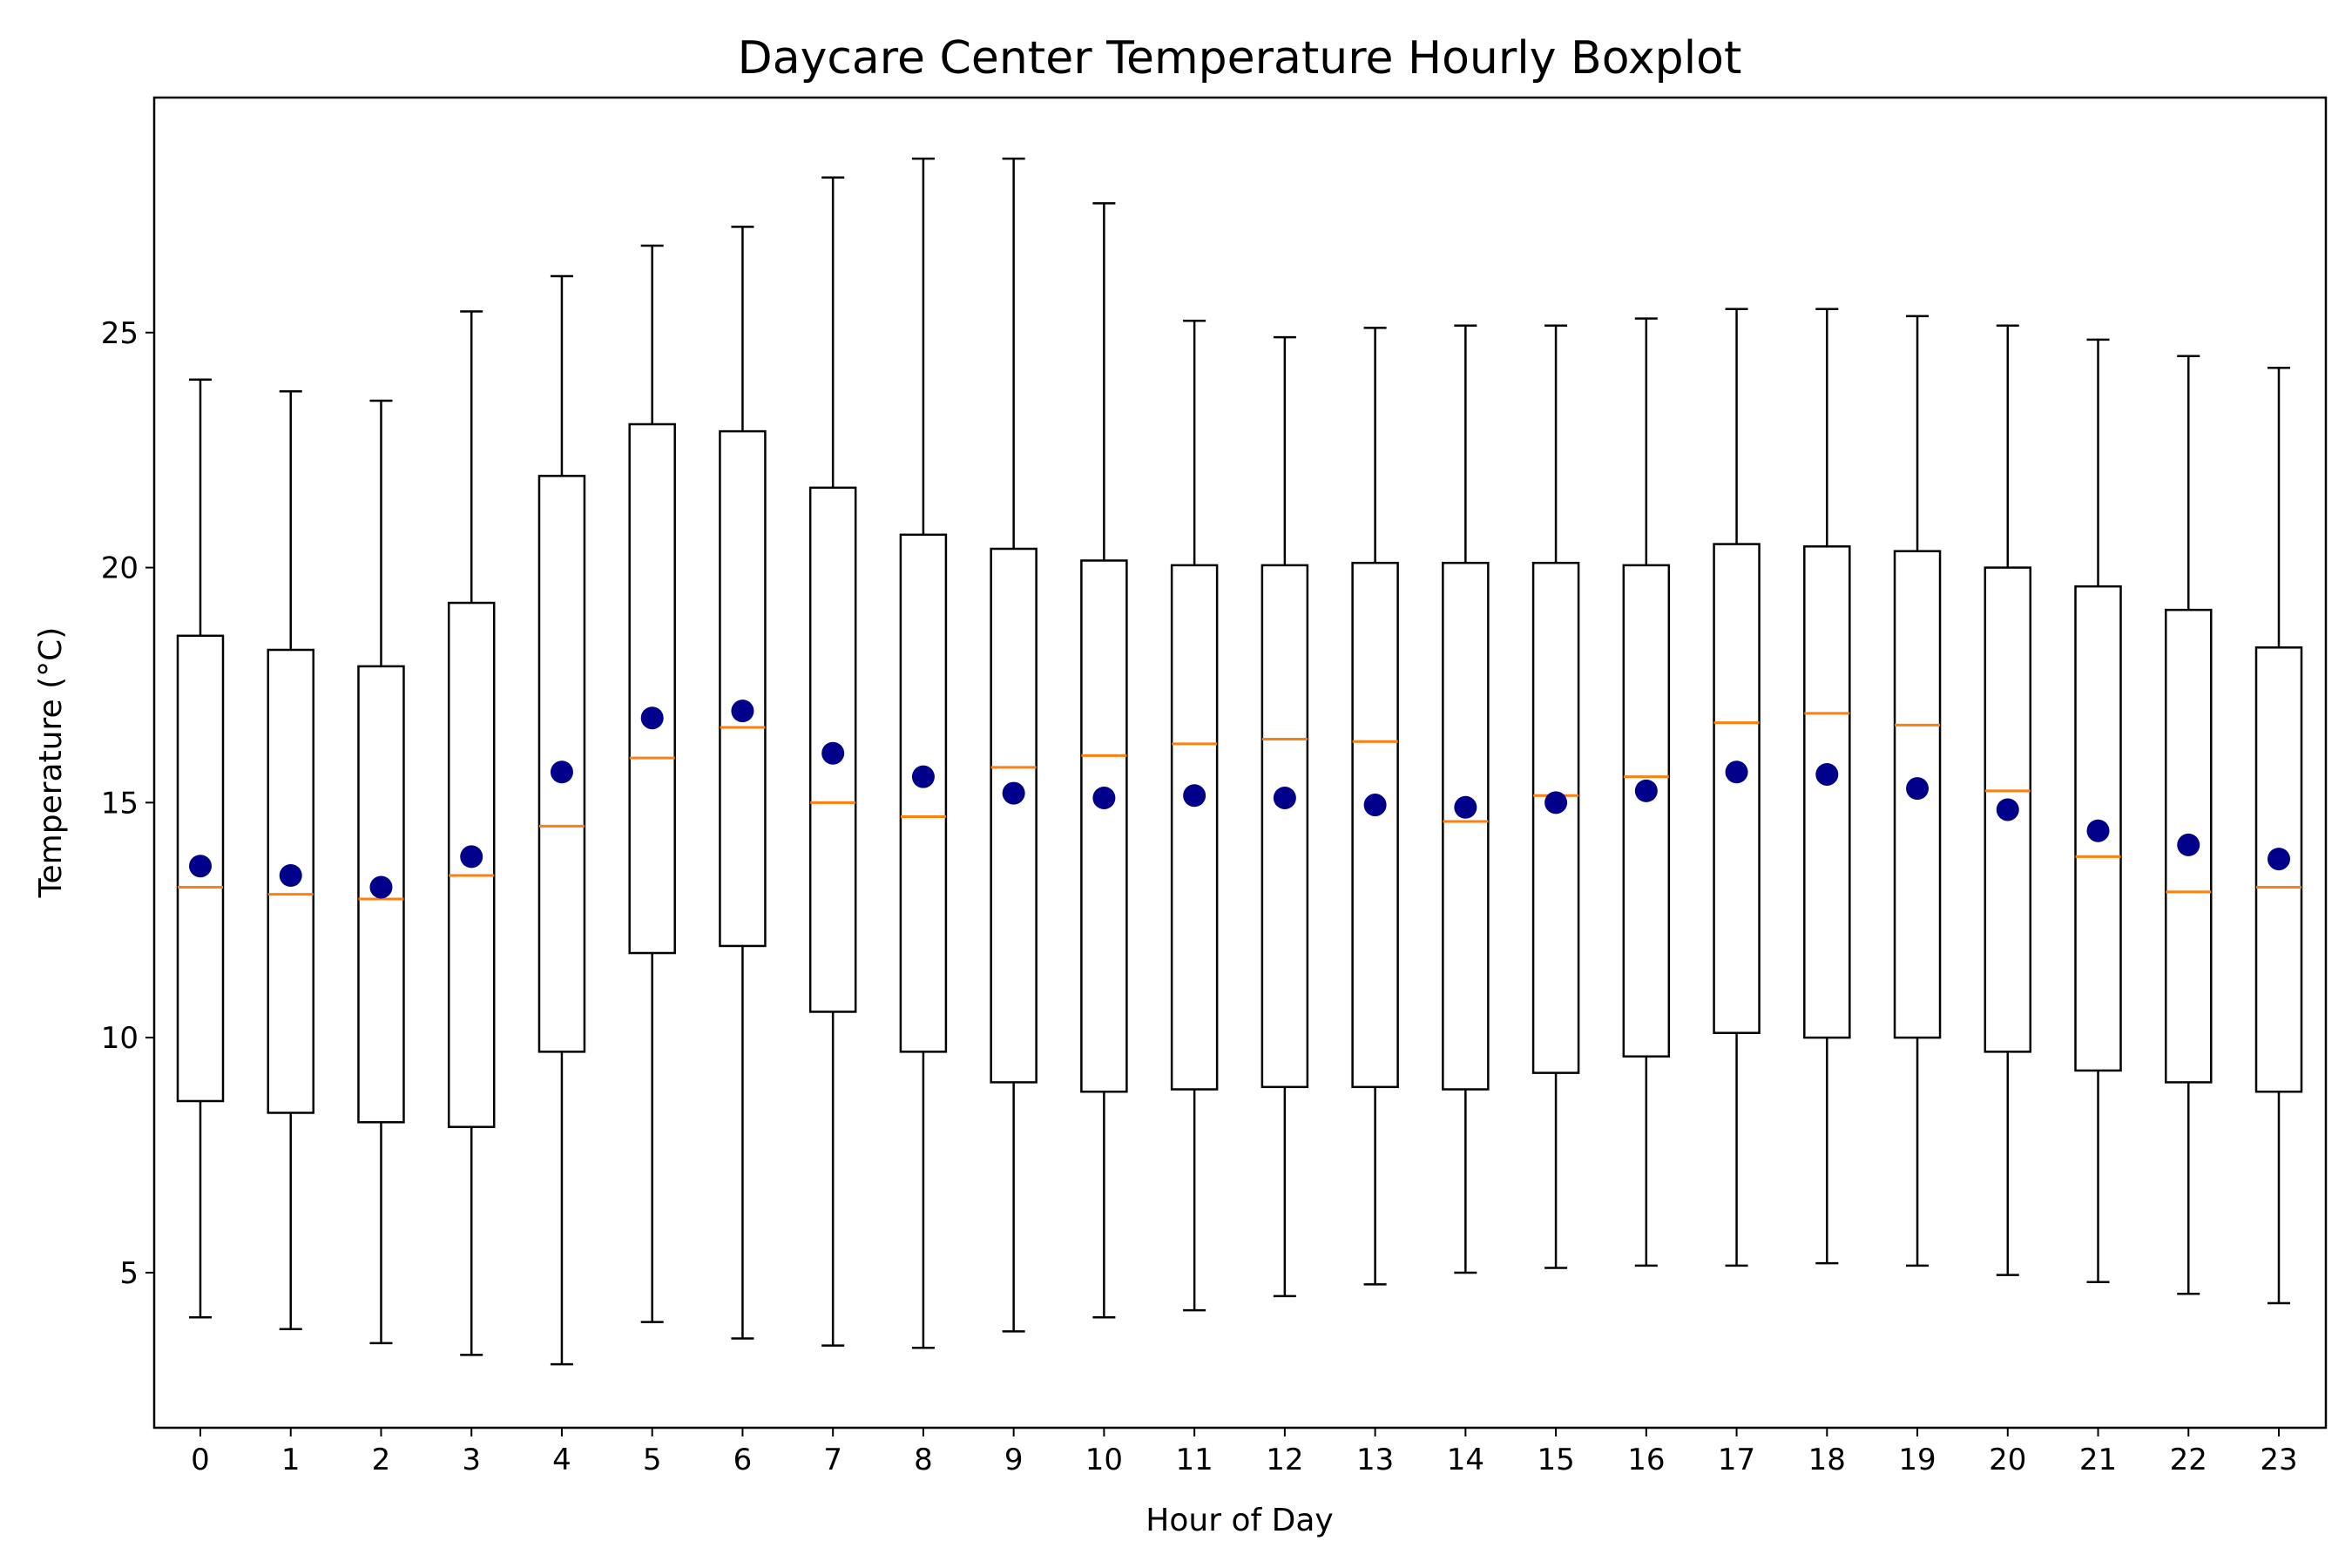  Describe the element at coordinates (1104, 1460) in the screenshot. I see `x-tick-label: 10` at that location.